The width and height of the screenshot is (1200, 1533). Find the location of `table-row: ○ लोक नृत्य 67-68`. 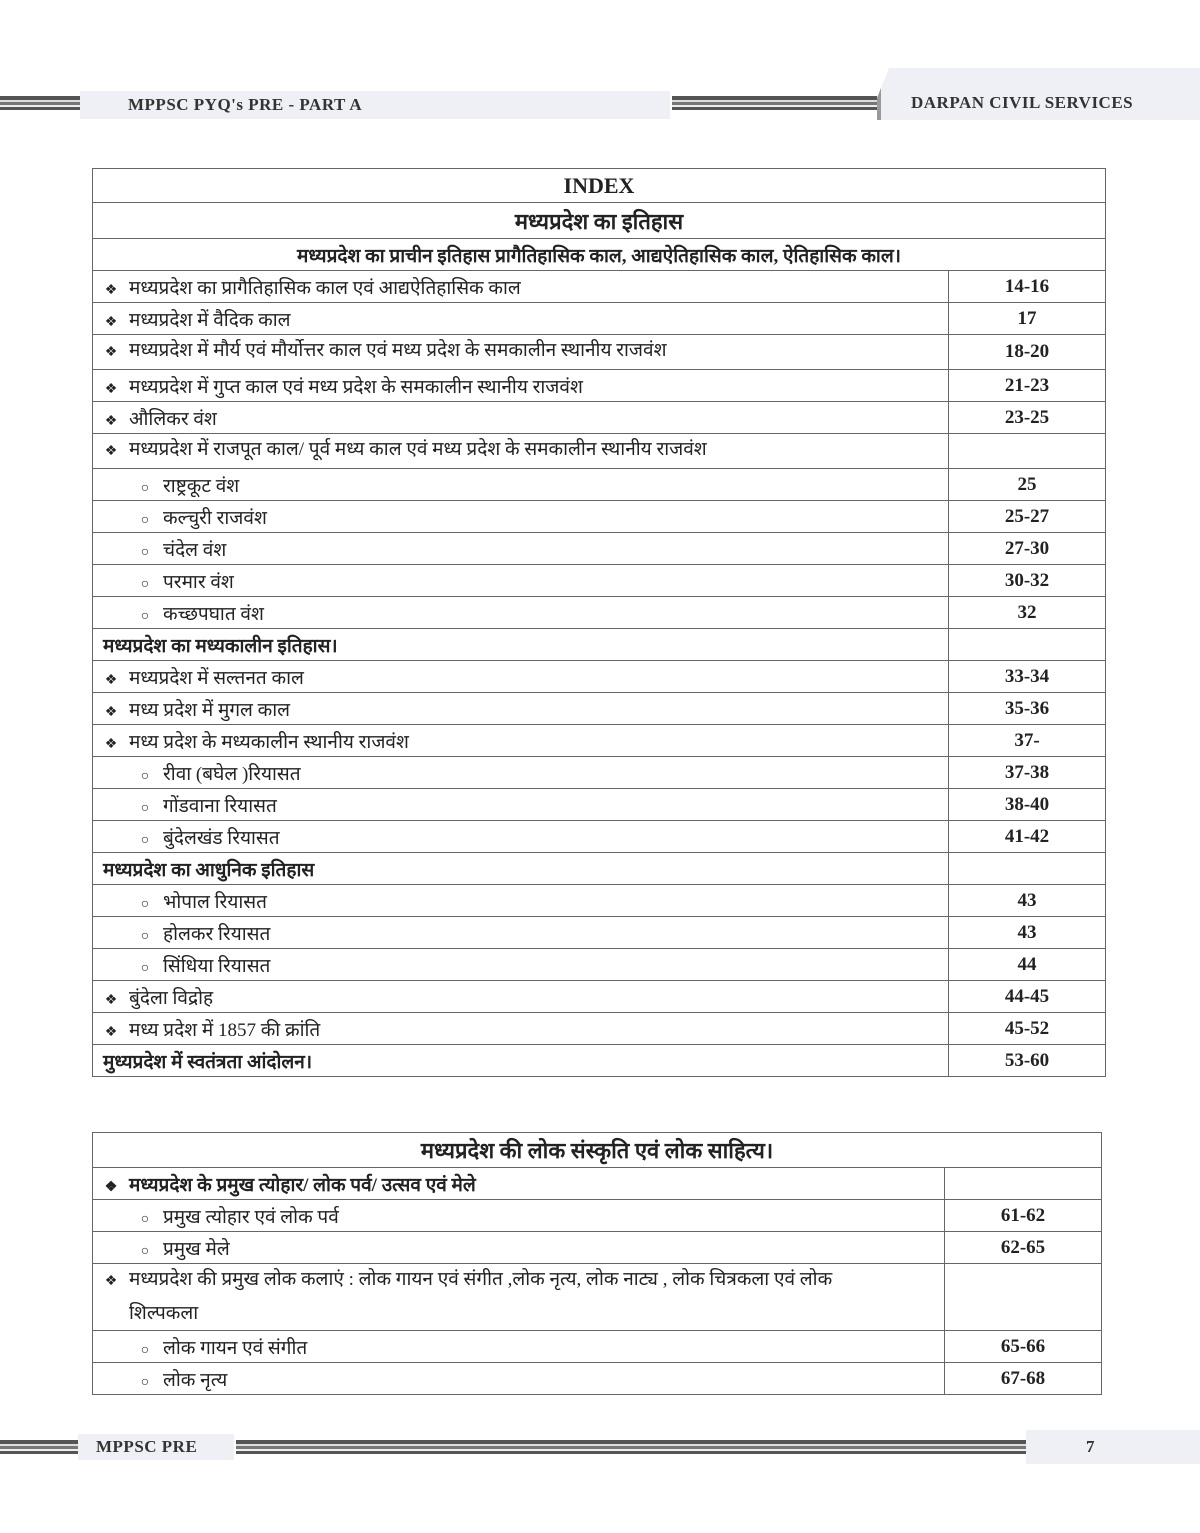

table-row: ○ लोक नृत्य 67-68 is located at coordinates (597, 1378).